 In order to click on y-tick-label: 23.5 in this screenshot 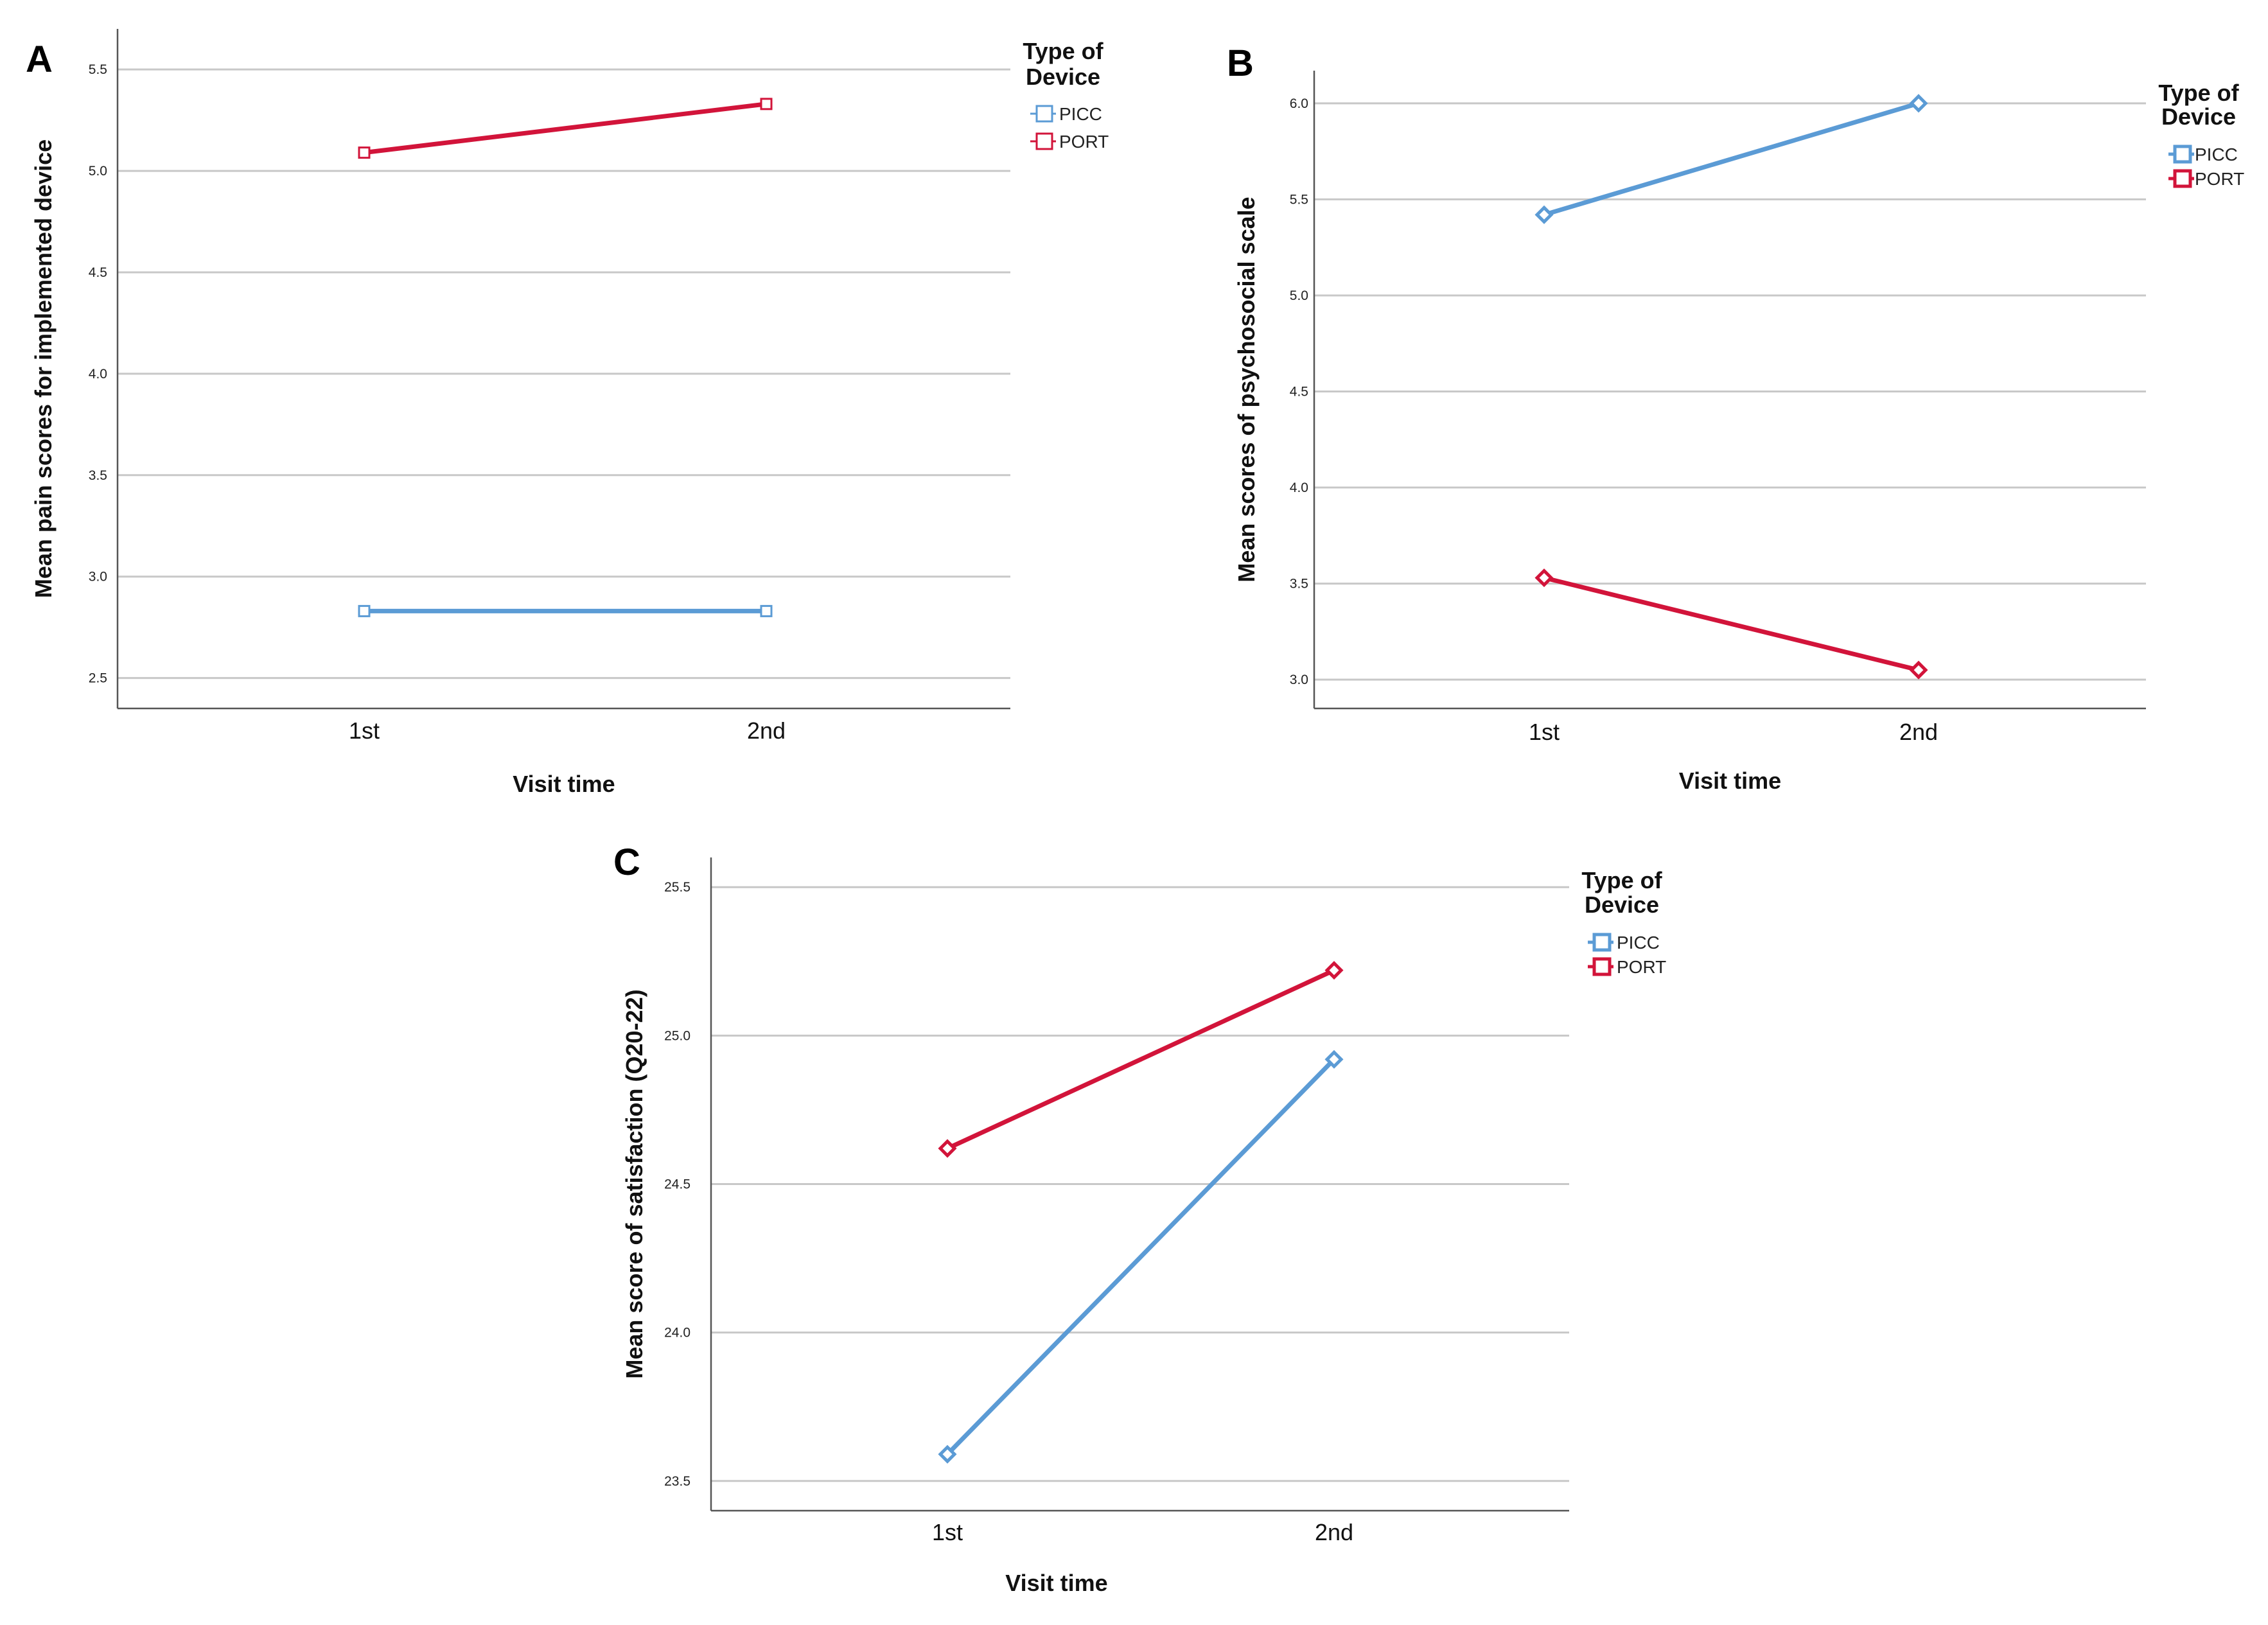, I will do `click(677, 1481)`.